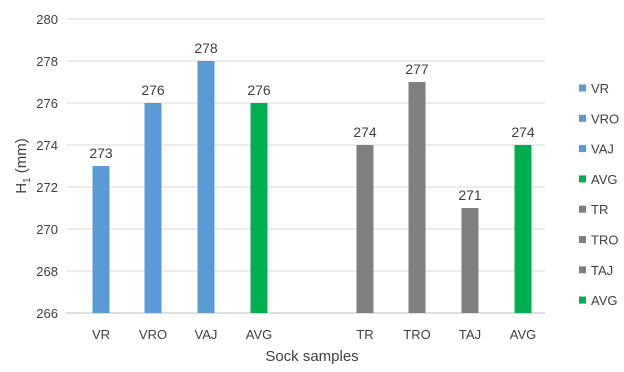  What do you see at coordinates (582, 149) in the screenshot?
I see `legend-swatch-vaj` at bounding box center [582, 149].